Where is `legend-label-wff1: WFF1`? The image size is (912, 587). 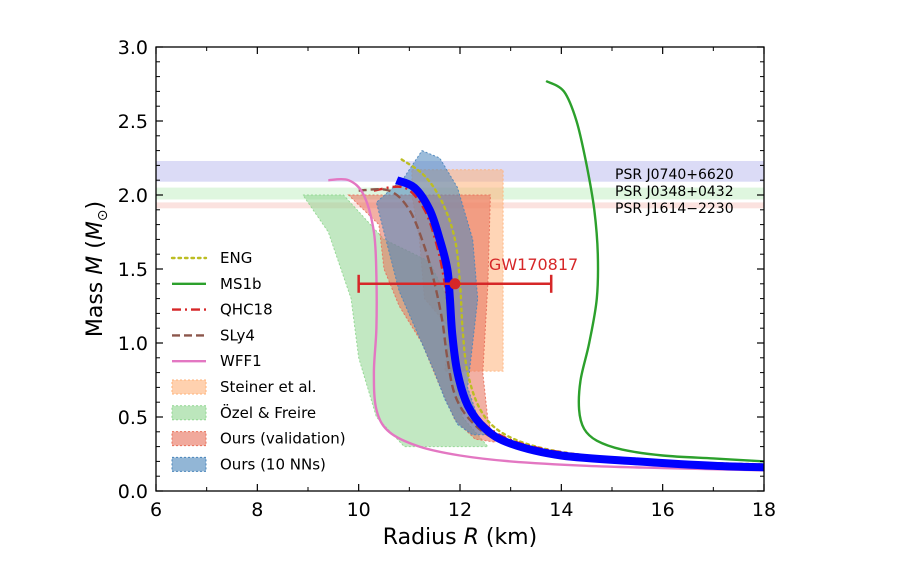 legend-label-wff1: WFF1 is located at coordinates (241, 361).